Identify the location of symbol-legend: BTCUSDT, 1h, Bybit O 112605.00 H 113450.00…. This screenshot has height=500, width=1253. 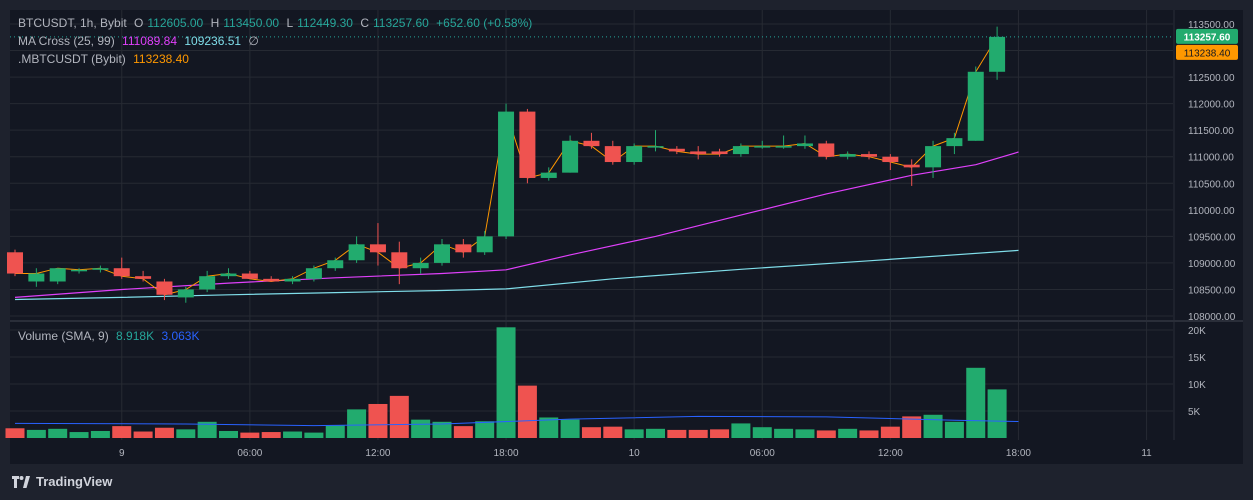
(277, 23).